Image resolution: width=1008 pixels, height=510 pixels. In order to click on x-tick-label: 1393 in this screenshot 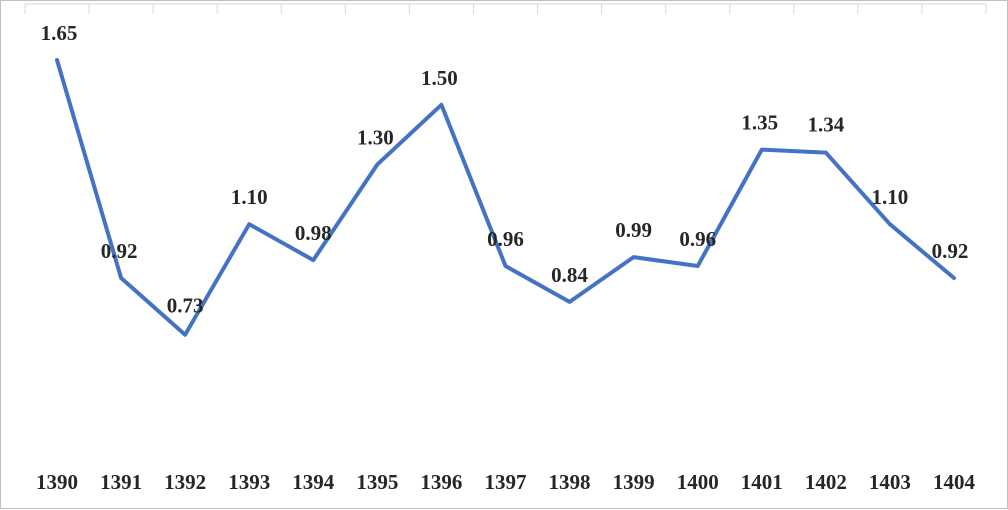, I will do `click(249, 482)`.